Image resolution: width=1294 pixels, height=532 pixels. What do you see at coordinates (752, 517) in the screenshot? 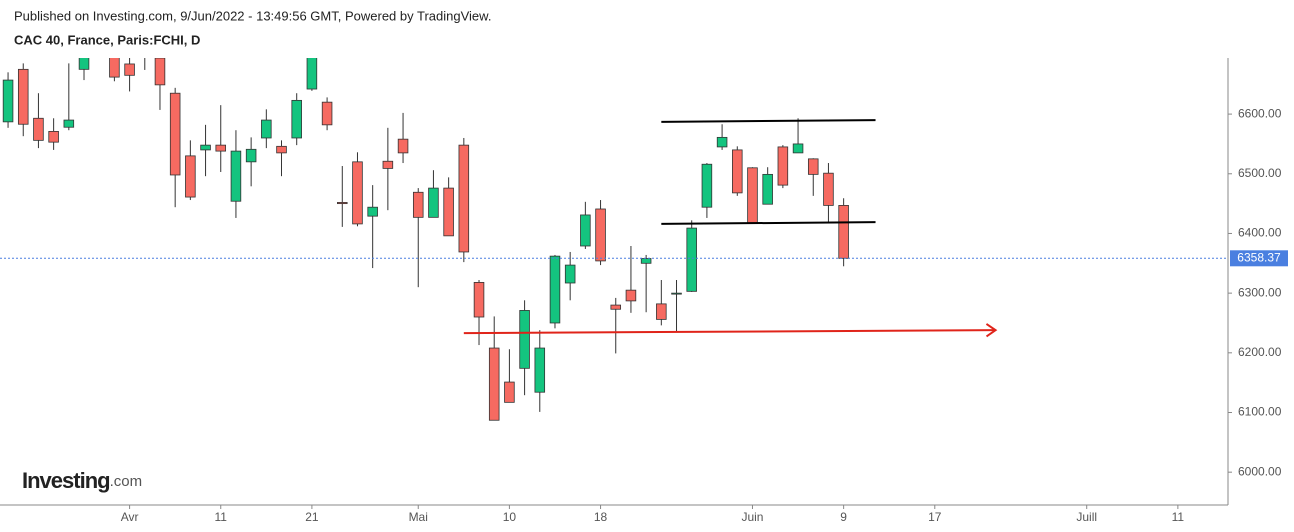
I see `x-tick-label: Juin` at bounding box center [752, 517].